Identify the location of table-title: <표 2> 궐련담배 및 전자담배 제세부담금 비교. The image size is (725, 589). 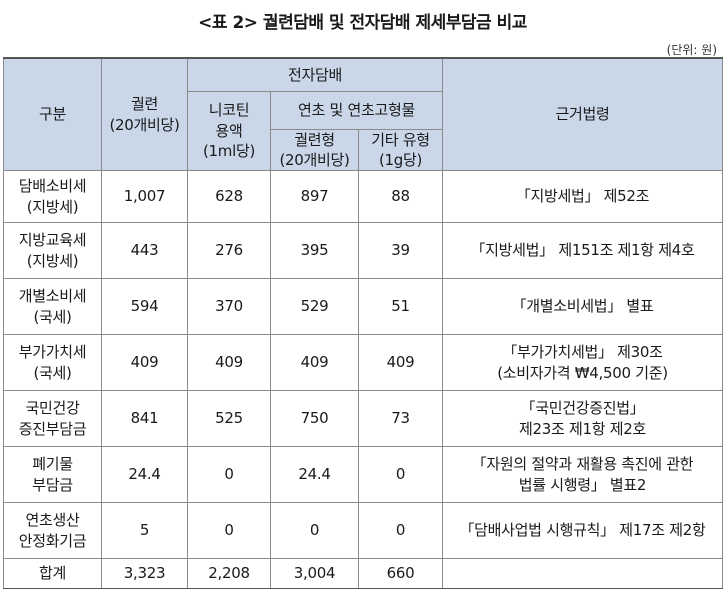
(362, 23).